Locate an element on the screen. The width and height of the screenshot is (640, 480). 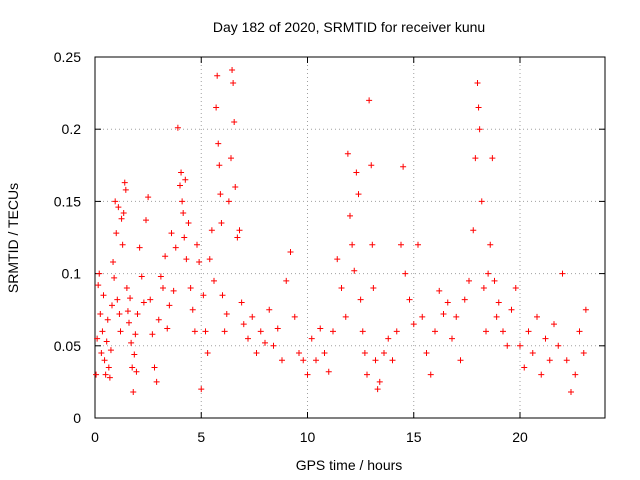
y-tick-label: 0 is located at coordinates (77, 418).